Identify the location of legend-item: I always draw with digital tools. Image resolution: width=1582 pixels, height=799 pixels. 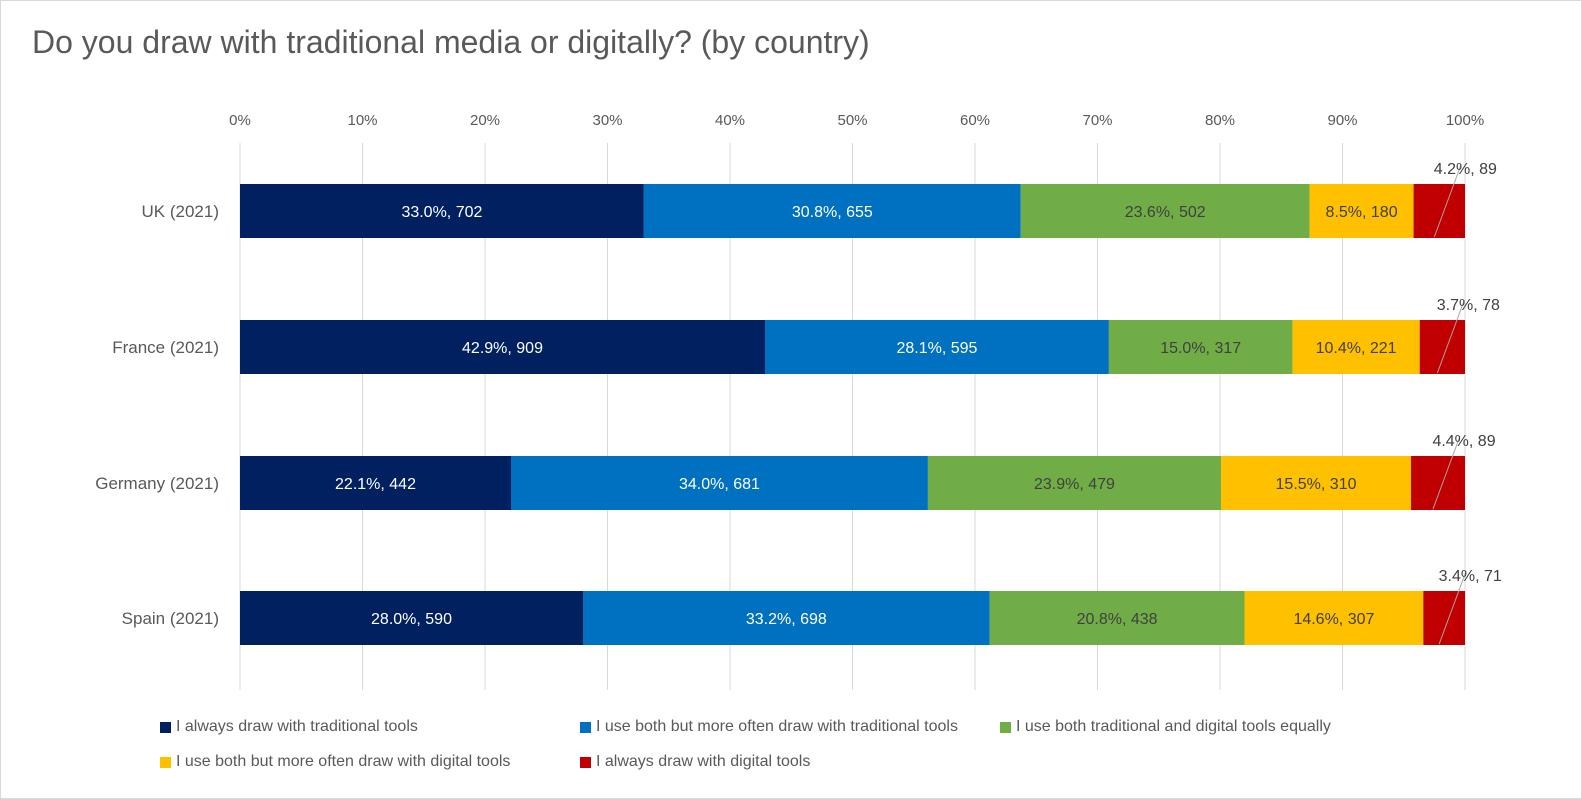
(695, 762).